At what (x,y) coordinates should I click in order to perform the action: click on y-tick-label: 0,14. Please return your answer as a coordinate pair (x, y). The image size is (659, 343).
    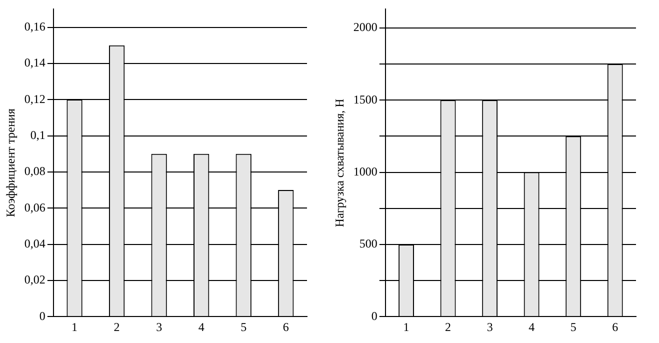
    Looking at the image, I should click on (35, 63).